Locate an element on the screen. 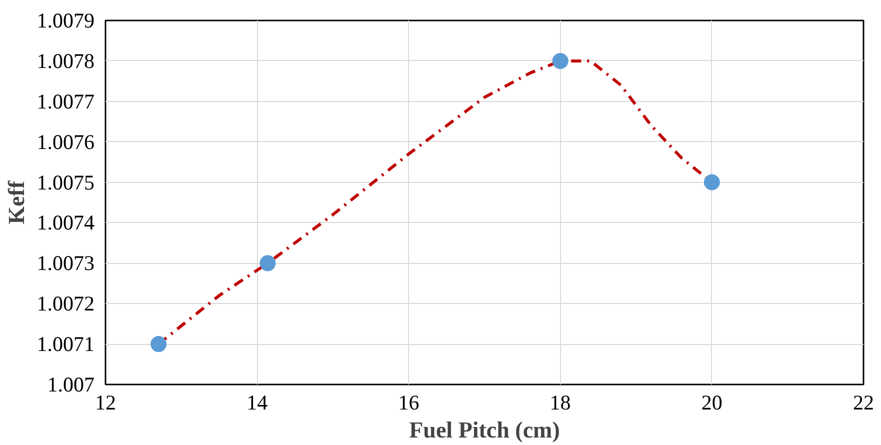 The height and width of the screenshot is (445, 881). y-tick-label: 1.0075 is located at coordinates (65, 182).